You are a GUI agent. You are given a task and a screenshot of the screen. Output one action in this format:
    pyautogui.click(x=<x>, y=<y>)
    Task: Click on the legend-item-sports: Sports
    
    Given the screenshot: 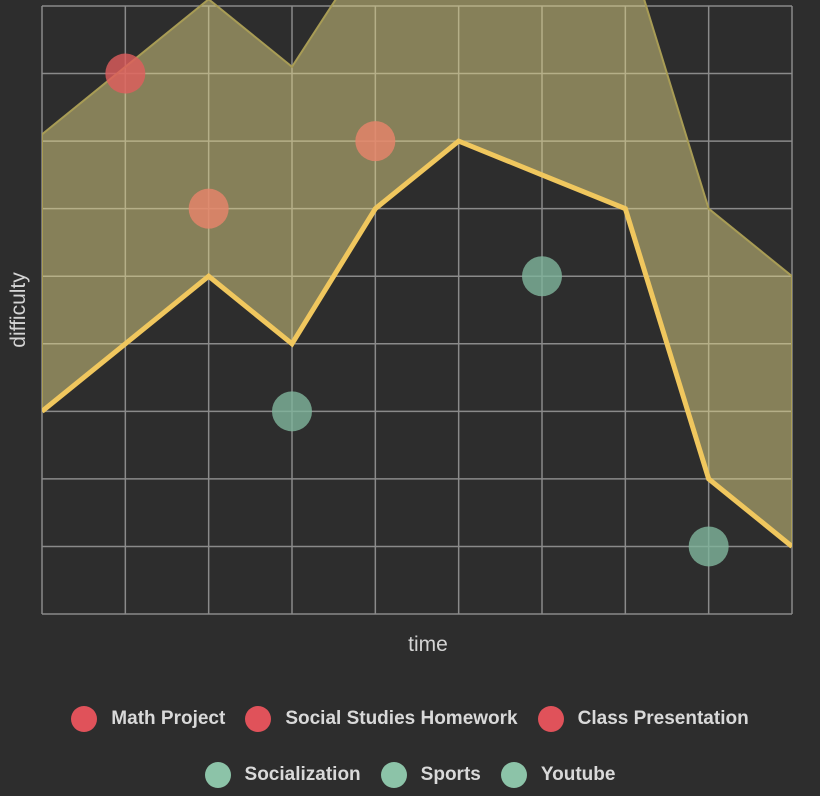 What is the action you would take?
    pyautogui.click(x=430, y=775)
    